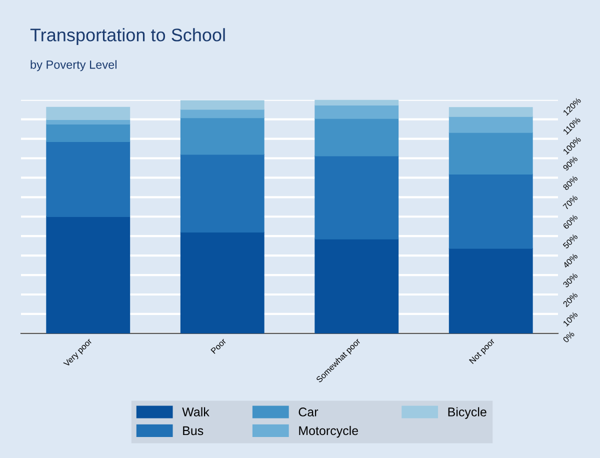 The height and width of the screenshot is (458, 600). What do you see at coordinates (467, 413) in the screenshot?
I see `legend-label: Bicycle` at bounding box center [467, 413].